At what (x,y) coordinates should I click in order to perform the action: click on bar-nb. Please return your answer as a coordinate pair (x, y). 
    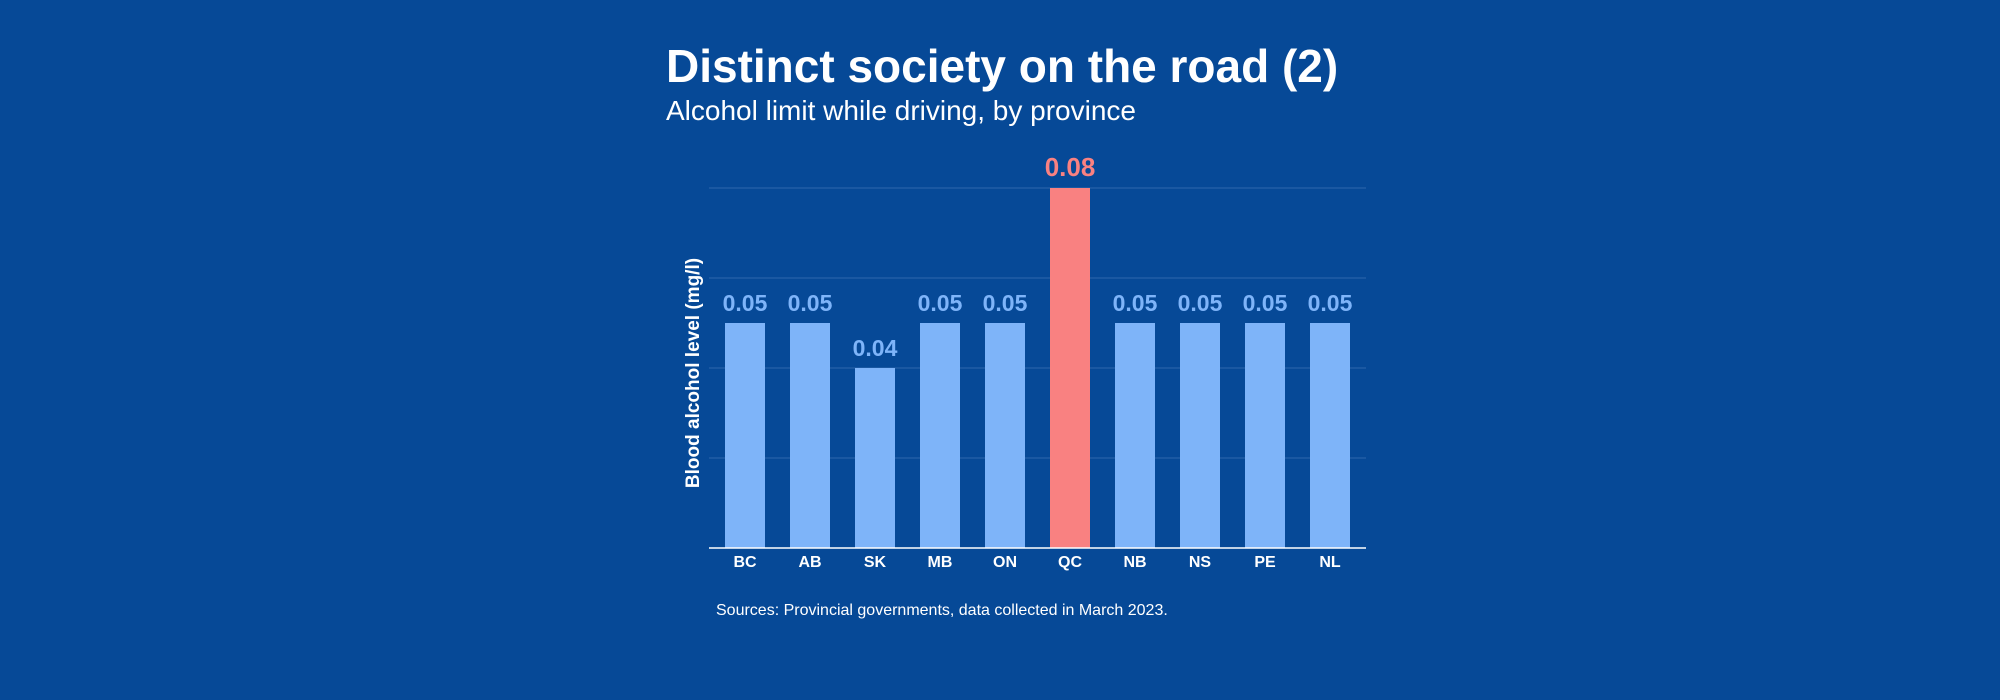
    Looking at the image, I should click on (1135, 435).